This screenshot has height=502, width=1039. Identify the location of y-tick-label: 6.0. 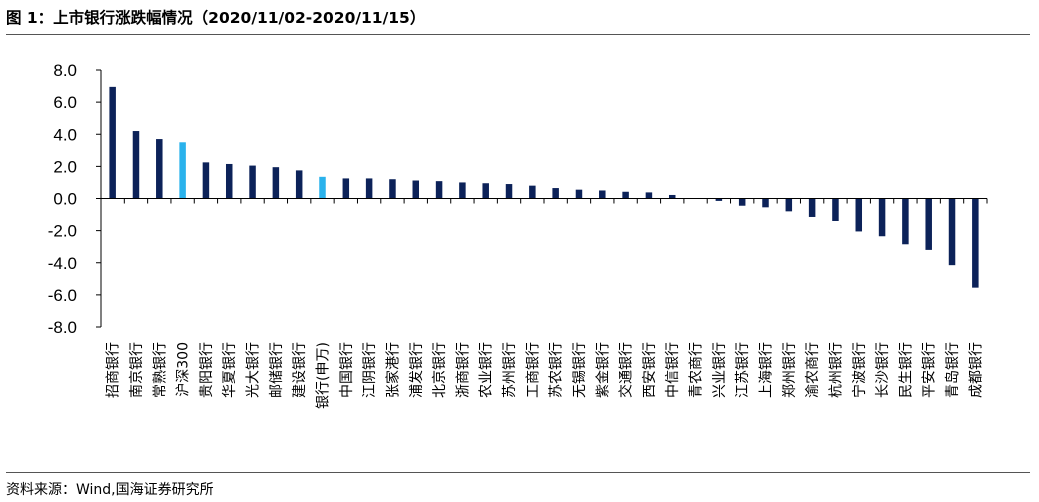
(65, 102).